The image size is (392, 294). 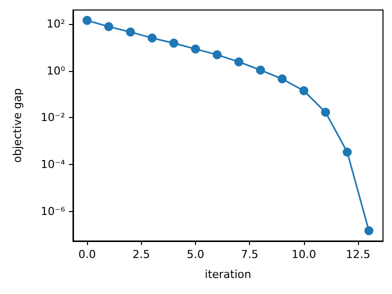 What do you see at coordinates (53, 165) in the screenshot?
I see `y-tick-label: 10⁻⁴` at bounding box center [53, 165].